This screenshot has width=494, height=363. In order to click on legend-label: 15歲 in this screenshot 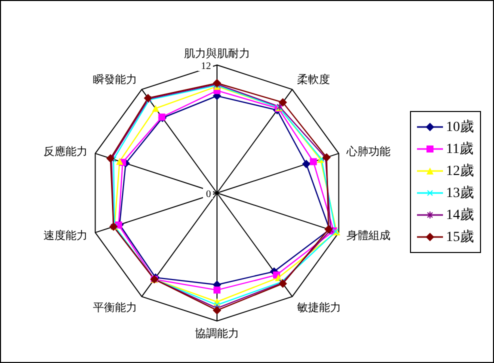, I will do `click(460, 237)`.